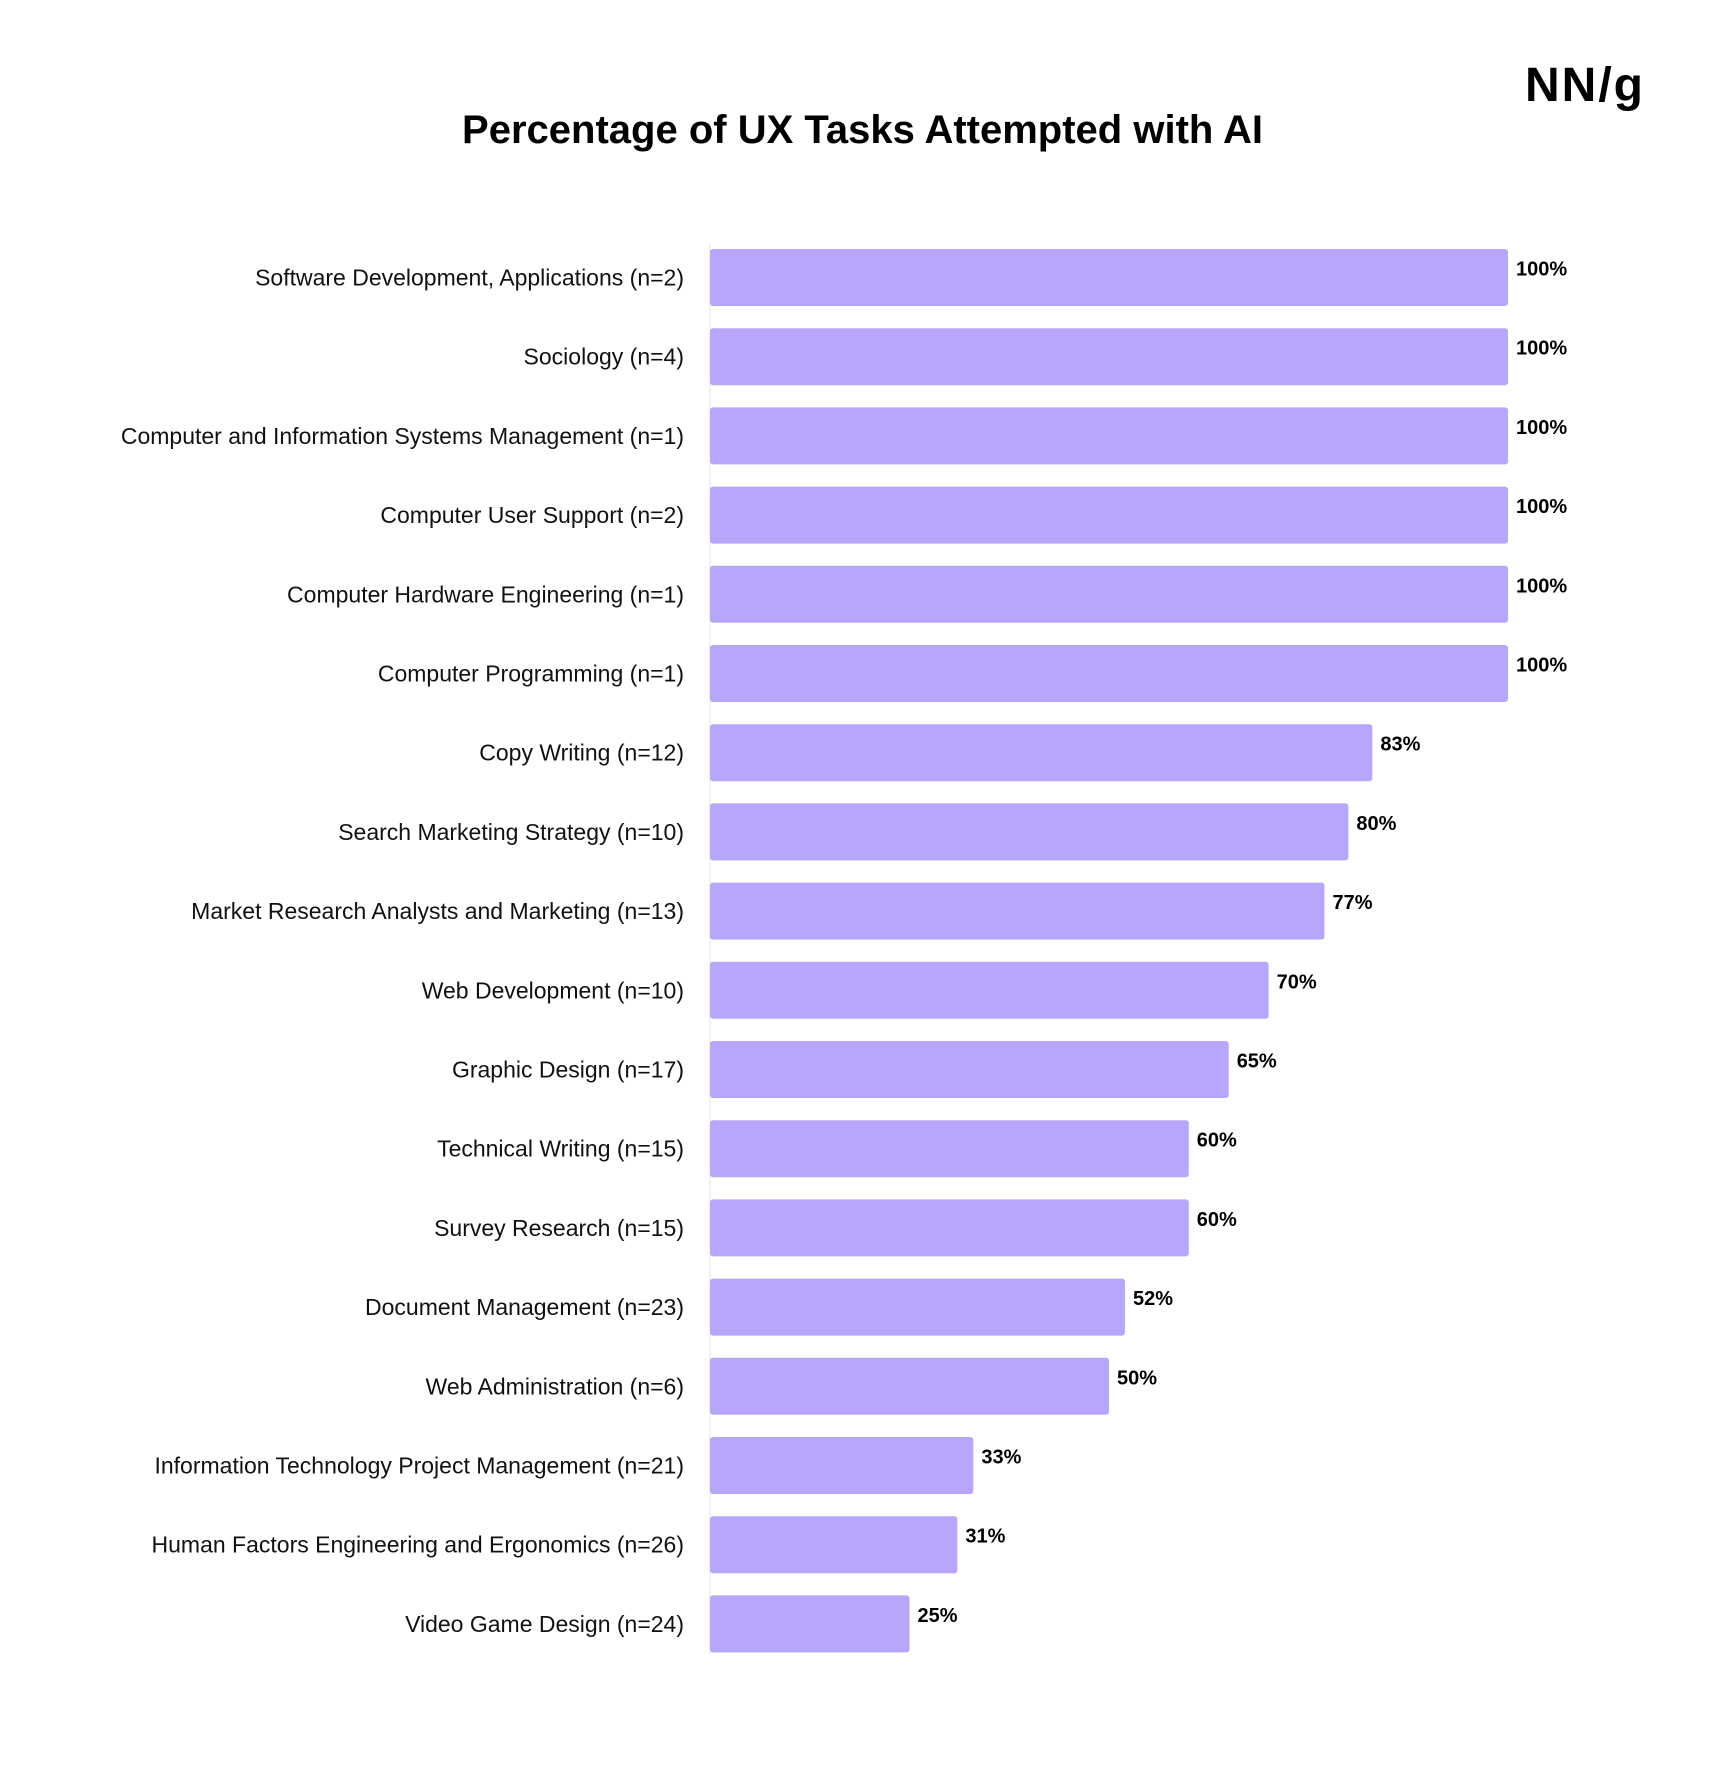  What do you see at coordinates (581, 753) in the screenshot?
I see `category-label: Copy Writing (n=12)` at bounding box center [581, 753].